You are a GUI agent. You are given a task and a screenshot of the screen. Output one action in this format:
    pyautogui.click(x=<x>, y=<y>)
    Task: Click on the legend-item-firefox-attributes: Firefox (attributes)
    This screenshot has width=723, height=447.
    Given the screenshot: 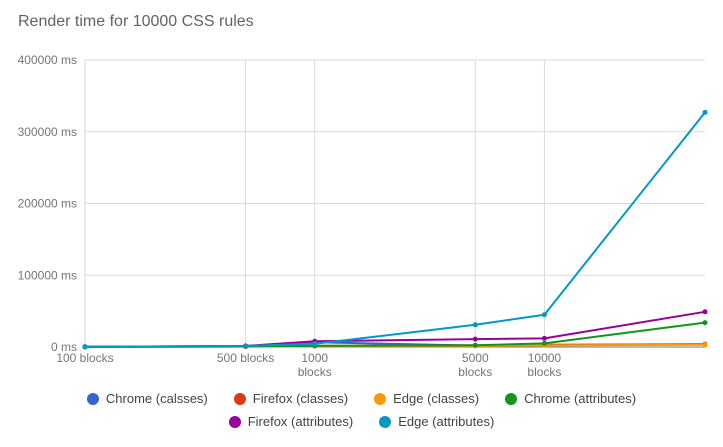 What is the action you would take?
    pyautogui.click(x=291, y=422)
    